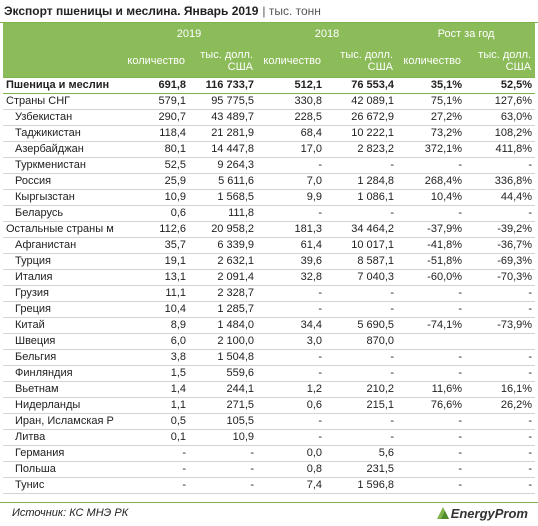 This screenshot has width=538, height=526. Describe the element at coordinates (431, 229) in the screenshot. I see `cell: -37,9%` at that location.